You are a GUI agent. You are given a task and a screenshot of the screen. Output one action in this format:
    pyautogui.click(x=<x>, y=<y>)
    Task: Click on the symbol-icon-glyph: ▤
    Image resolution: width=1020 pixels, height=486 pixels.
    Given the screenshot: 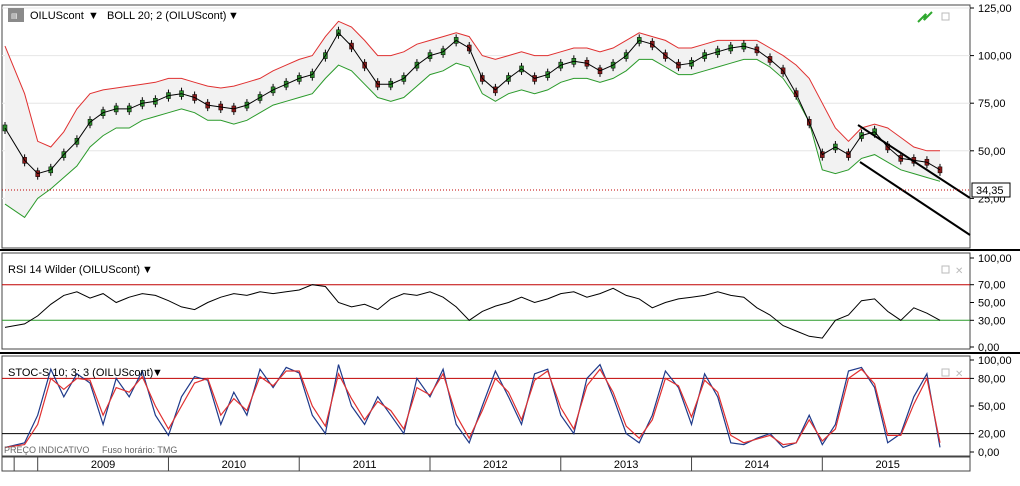 What is the action you would take?
    pyautogui.click(x=14, y=16)
    